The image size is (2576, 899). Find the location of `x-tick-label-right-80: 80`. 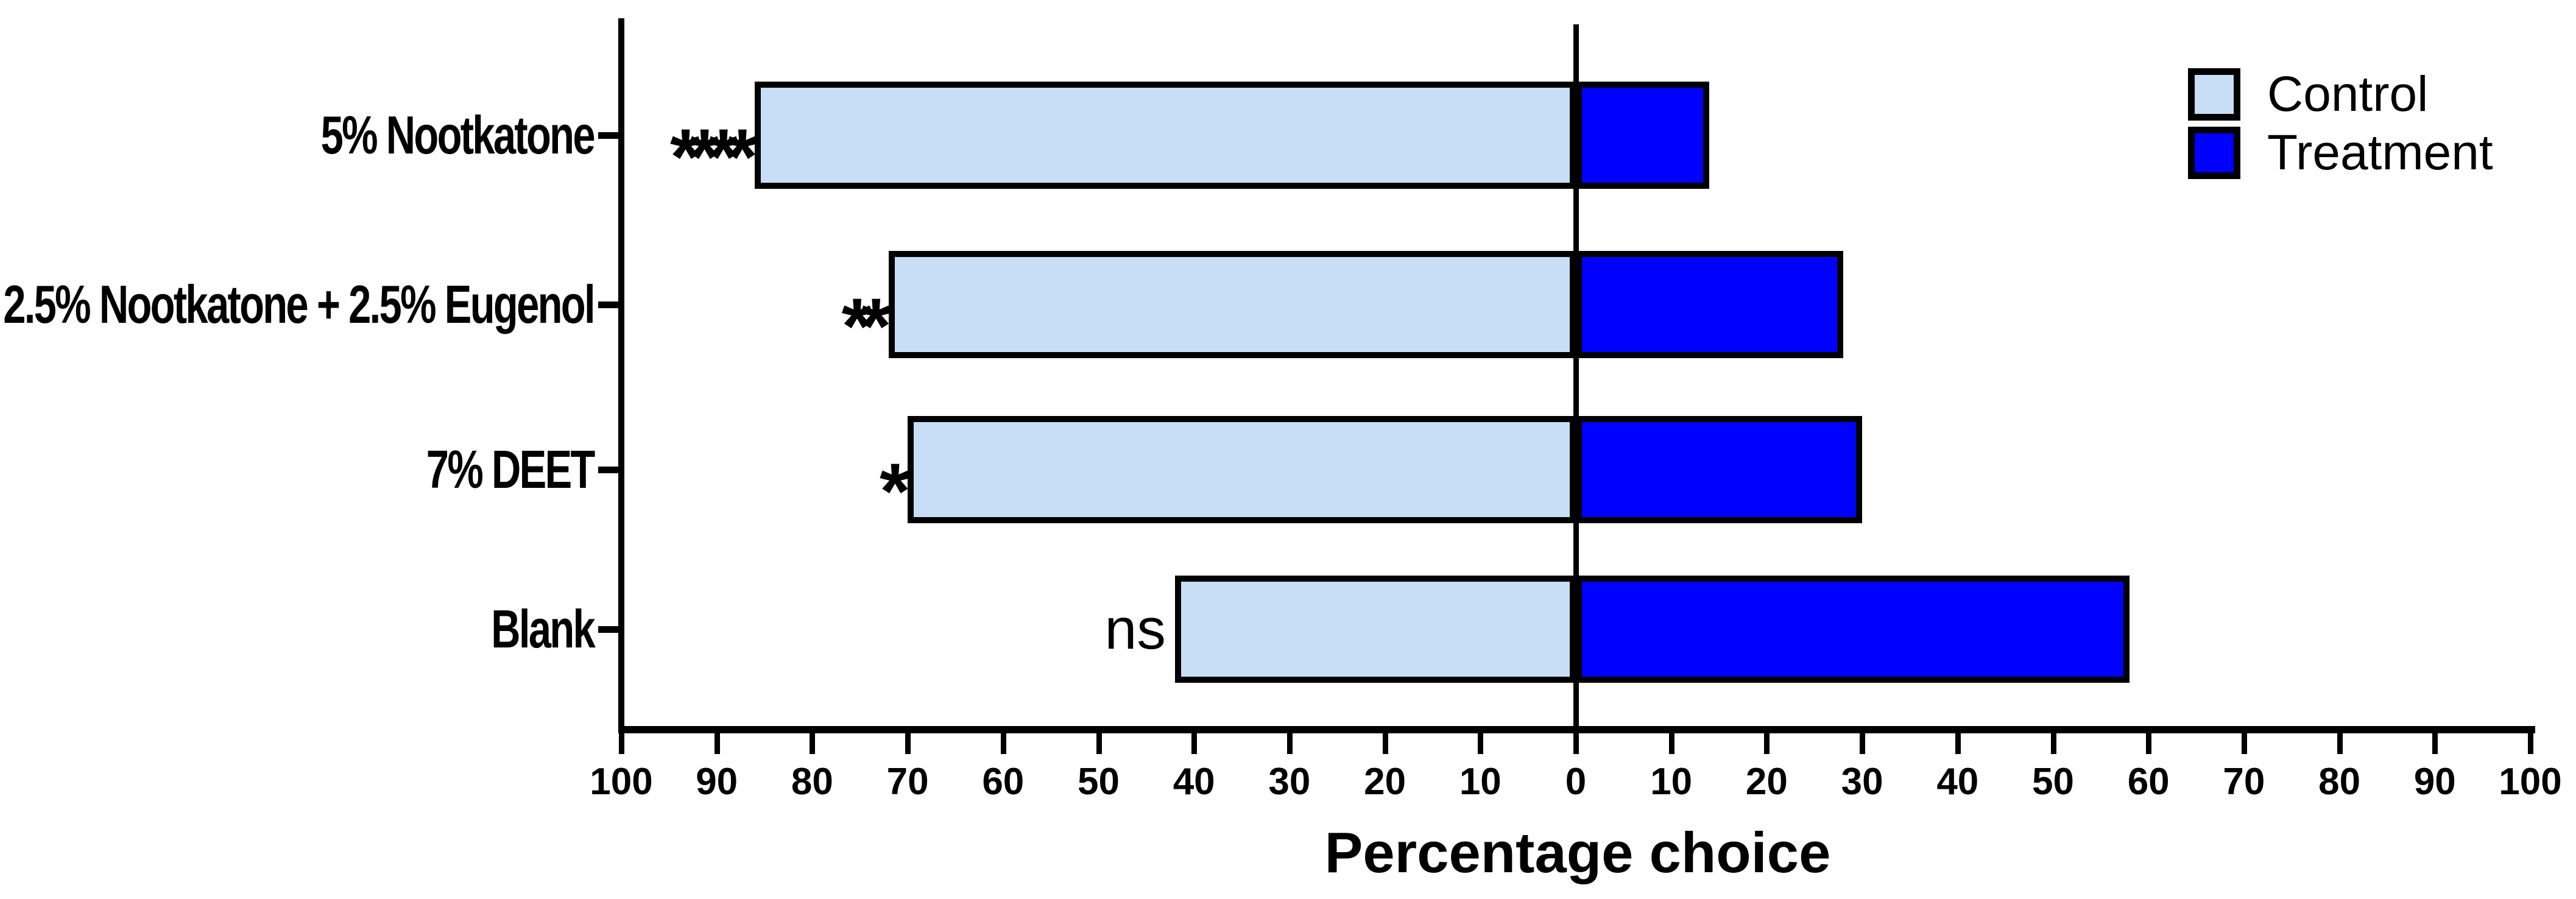

x-tick-label-right-80: 80 is located at coordinates (2339, 782).